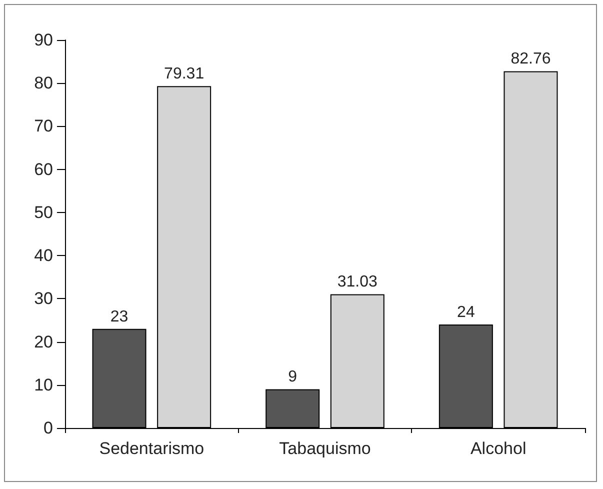  Describe the element at coordinates (43, 256) in the screenshot. I see `y-tick-label: 40` at that location.